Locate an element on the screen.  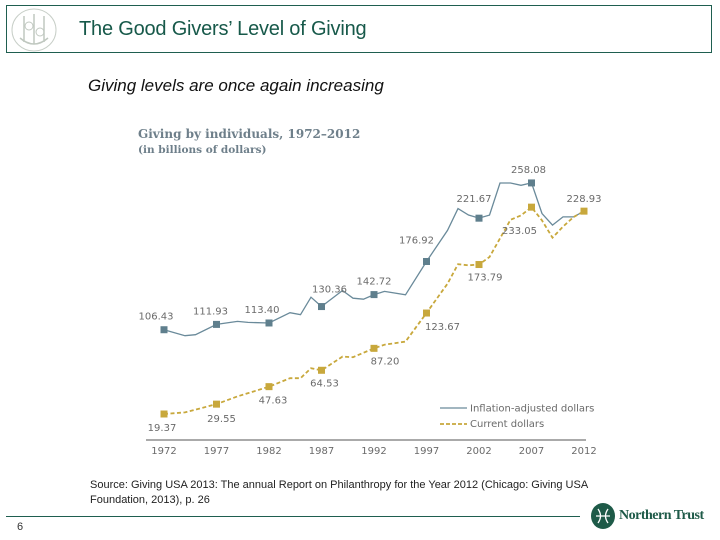
x-tick-label: 1997 is located at coordinates (426, 451).